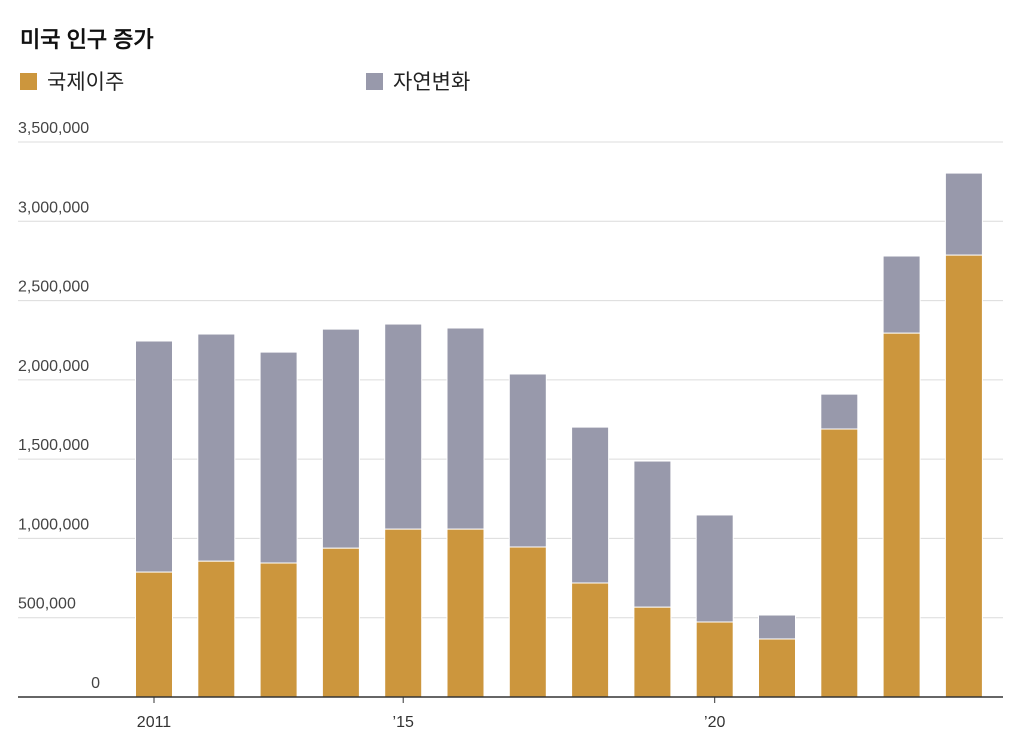 The image size is (1024, 738). Describe the element at coordinates (839, 411) in the screenshot. I see `bar-natural-2022` at that location.